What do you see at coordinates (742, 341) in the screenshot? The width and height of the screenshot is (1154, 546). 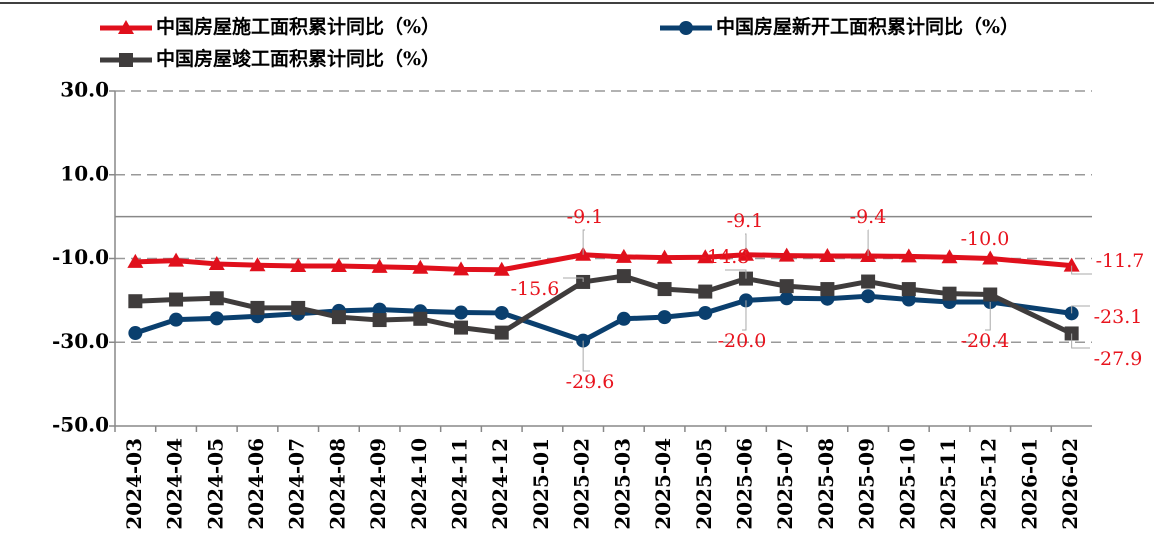 I see `data-label: -20.0` at bounding box center [742, 341].